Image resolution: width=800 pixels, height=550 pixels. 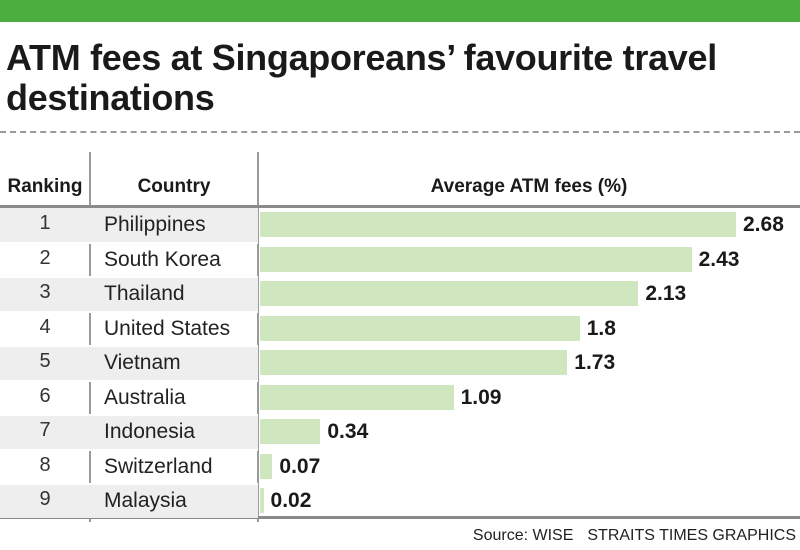 What do you see at coordinates (529, 187) in the screenshot?
I see `fees-header: Average ATM fees (%)` at bounding box center [529, 187].